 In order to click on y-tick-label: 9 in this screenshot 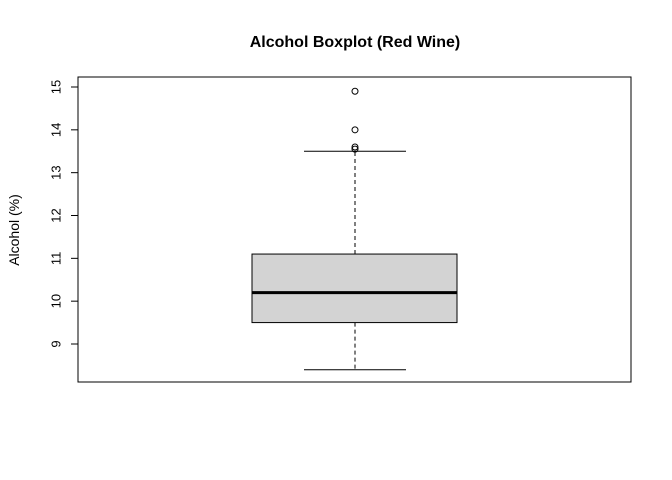, I will do `click(56, 343)`.